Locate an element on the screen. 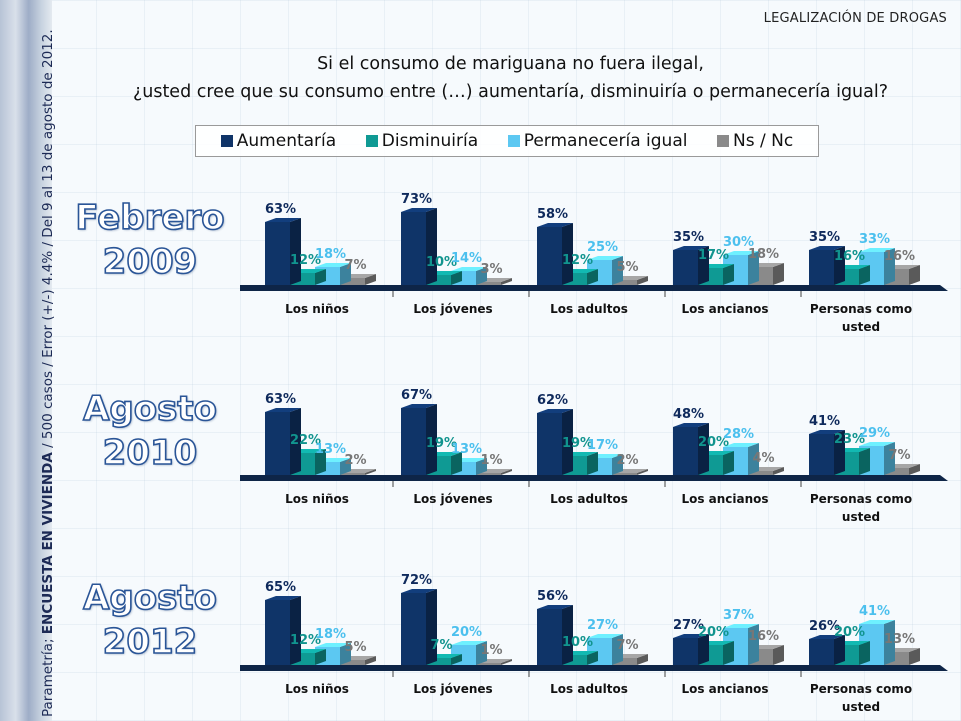 The height and width of the screenshot is (721, 961). value-label-aumentaria: 73% is located at coordinates (416, 199).